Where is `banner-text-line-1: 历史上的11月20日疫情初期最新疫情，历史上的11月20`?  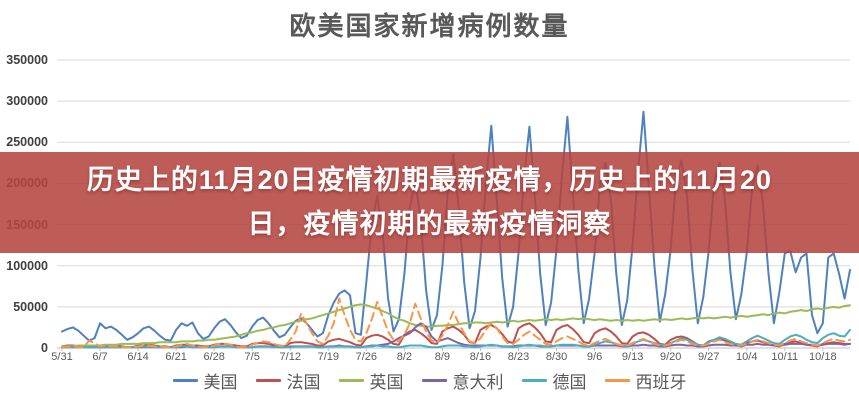
banner-text-line-1: 历史上的11月20日疫情初期最新疫情，历史上的11月20 is located at coordinates (429, 179).